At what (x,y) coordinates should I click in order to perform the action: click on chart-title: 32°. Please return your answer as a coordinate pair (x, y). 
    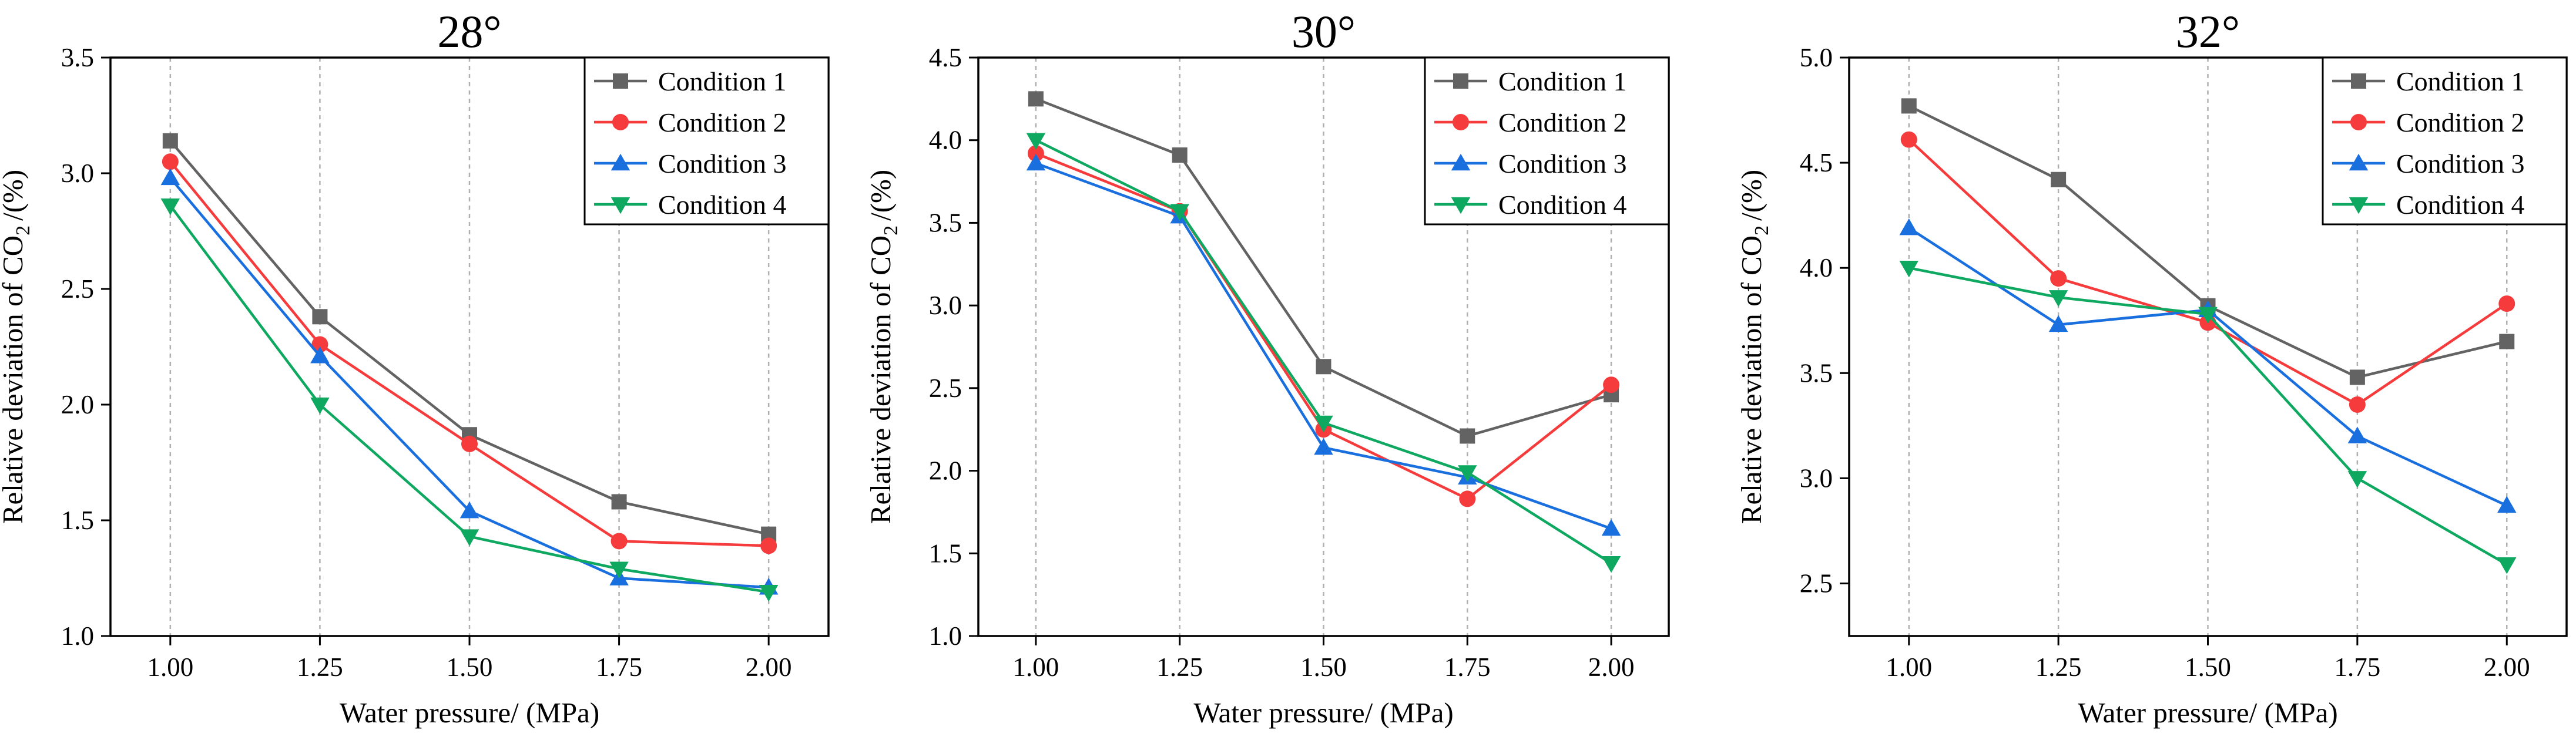
    Looking at the image, I should click on (2208, 31).